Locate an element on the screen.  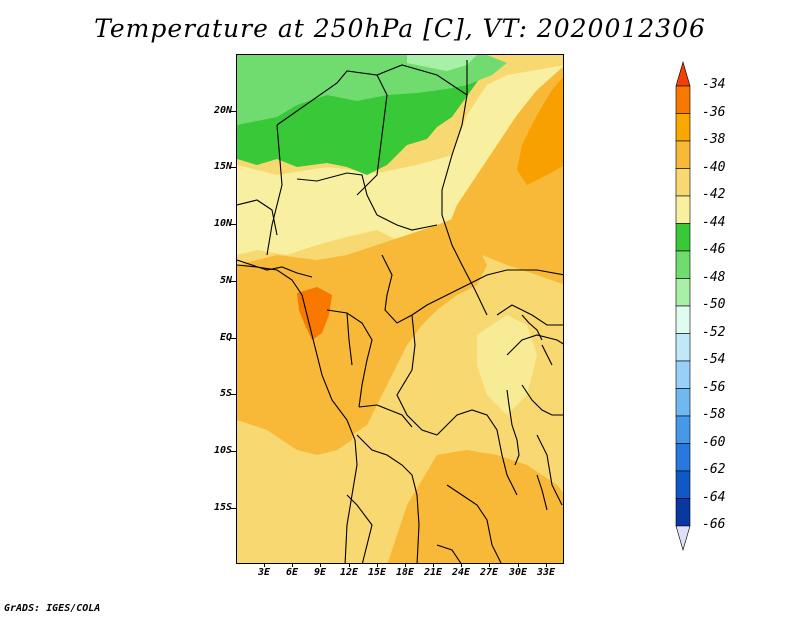
colorbar-label: -36 is located at coordinates (714, 112).